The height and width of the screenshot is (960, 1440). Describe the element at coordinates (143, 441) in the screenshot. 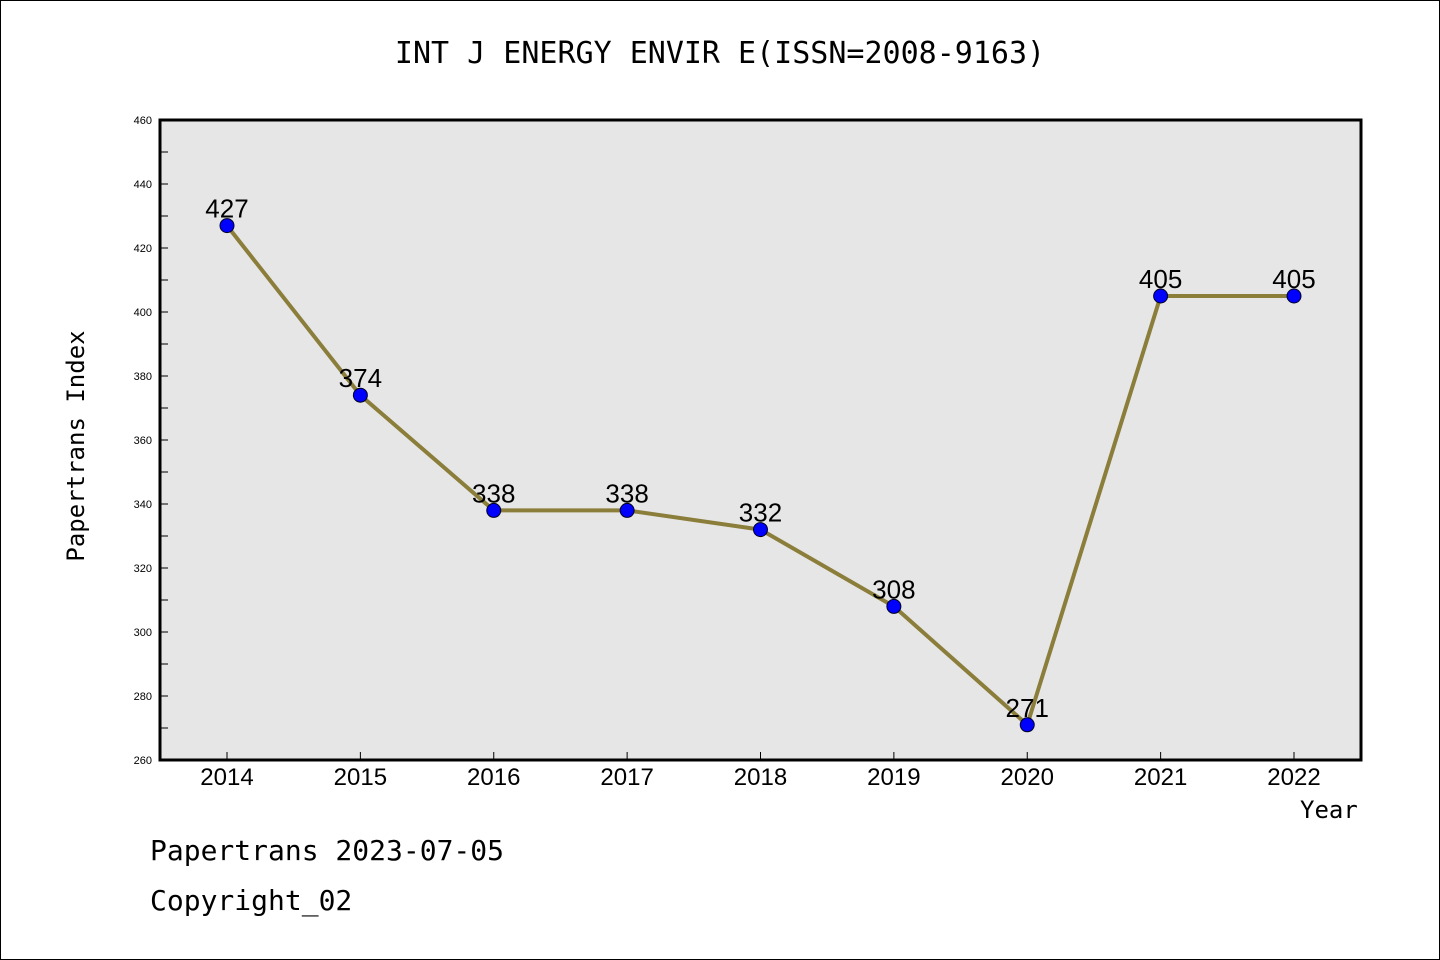

I see `y-tick-label: 360` at that location.